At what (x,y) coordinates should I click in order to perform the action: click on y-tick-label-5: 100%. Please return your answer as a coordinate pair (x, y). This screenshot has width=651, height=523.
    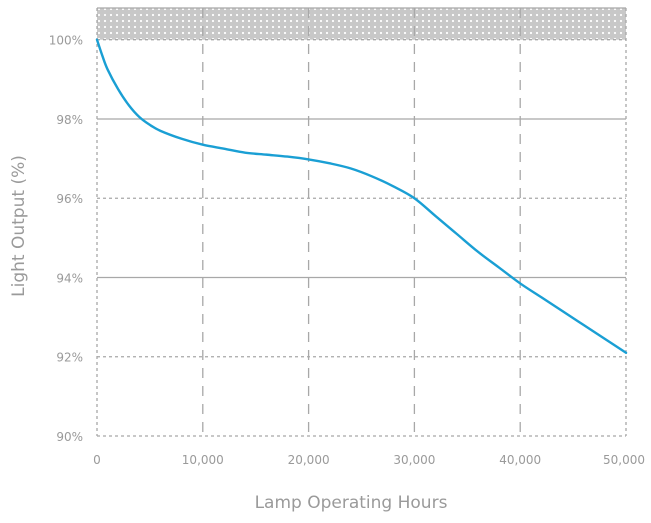
    Looking at the image, I should click on (66, 41).